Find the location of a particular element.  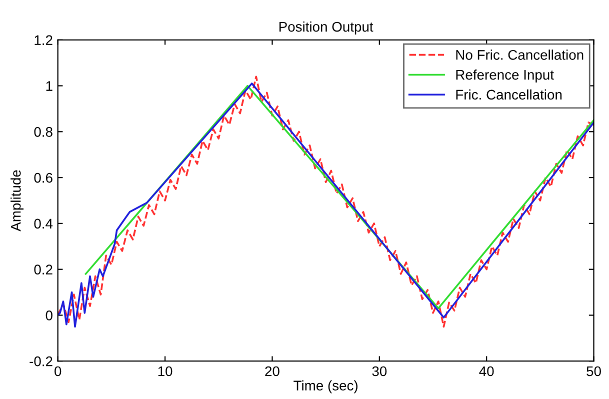

x-tick-label: 30 is located at coordinates (379, 371).